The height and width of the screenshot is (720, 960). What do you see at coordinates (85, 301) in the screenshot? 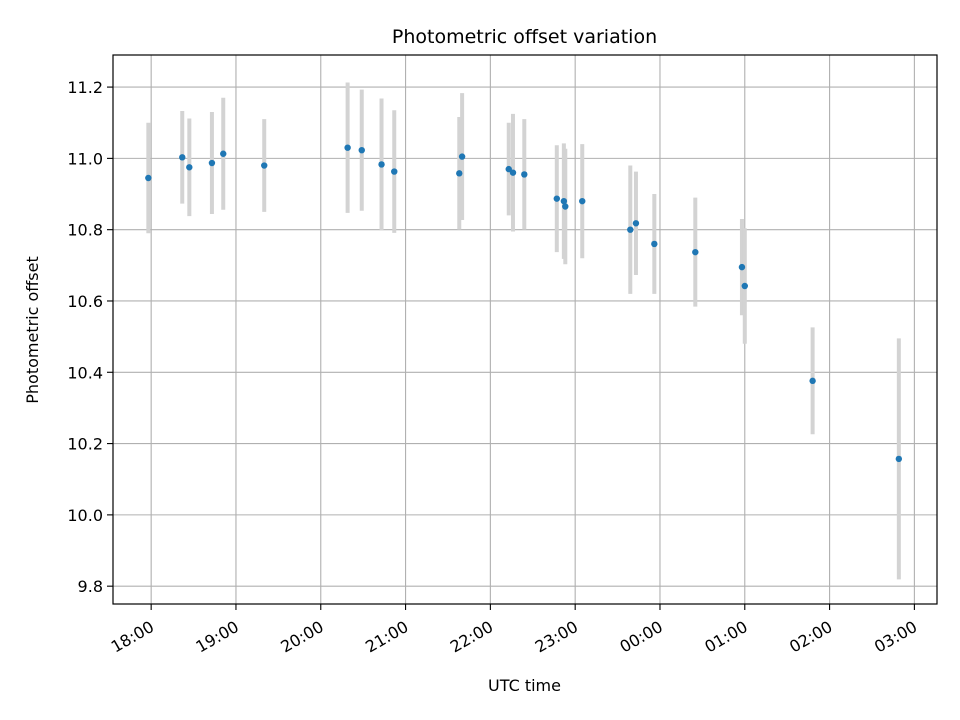
I see `y-tick-label: 10.6` at bounding box center [85, 301].